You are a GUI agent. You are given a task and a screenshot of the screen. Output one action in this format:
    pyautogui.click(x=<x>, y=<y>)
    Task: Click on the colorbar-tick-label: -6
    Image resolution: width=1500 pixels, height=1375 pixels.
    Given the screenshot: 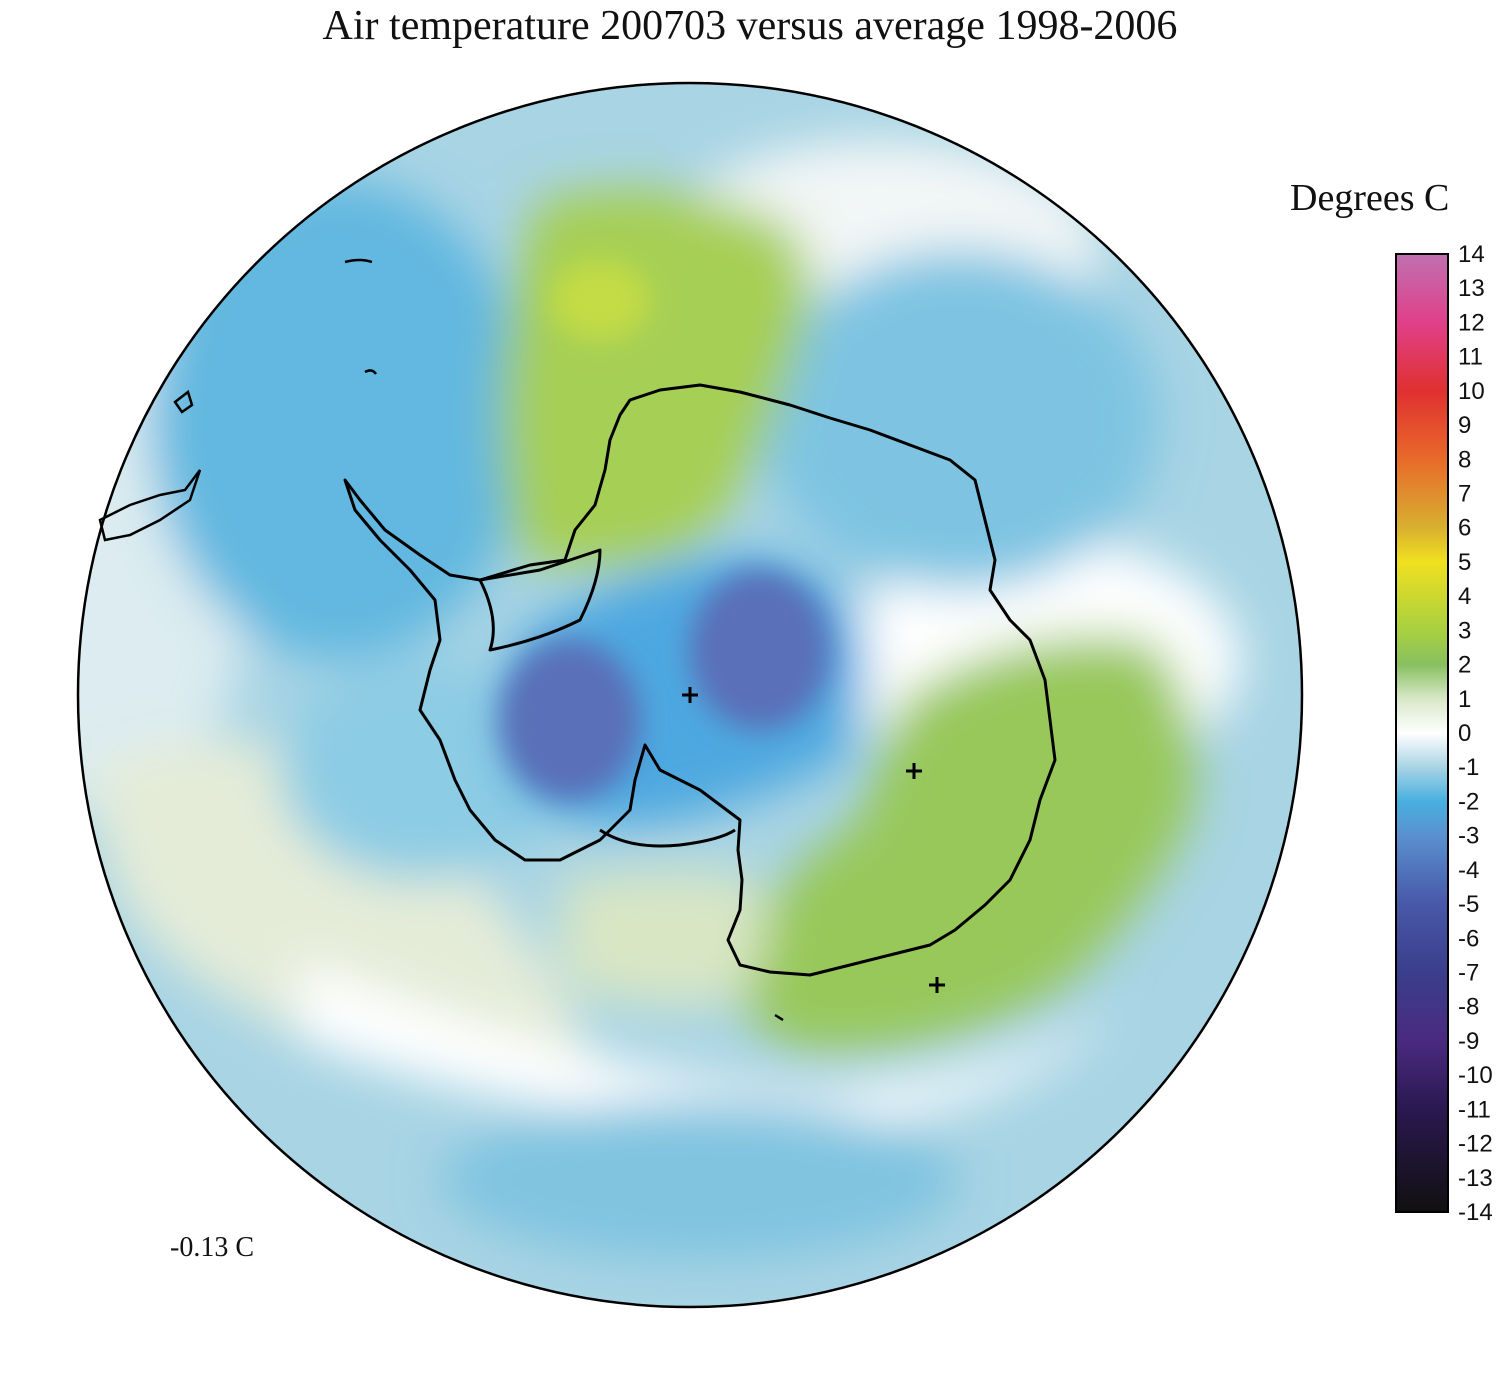 What is the action you would take?
    pyautogui.click(x=1468, y=938)
    